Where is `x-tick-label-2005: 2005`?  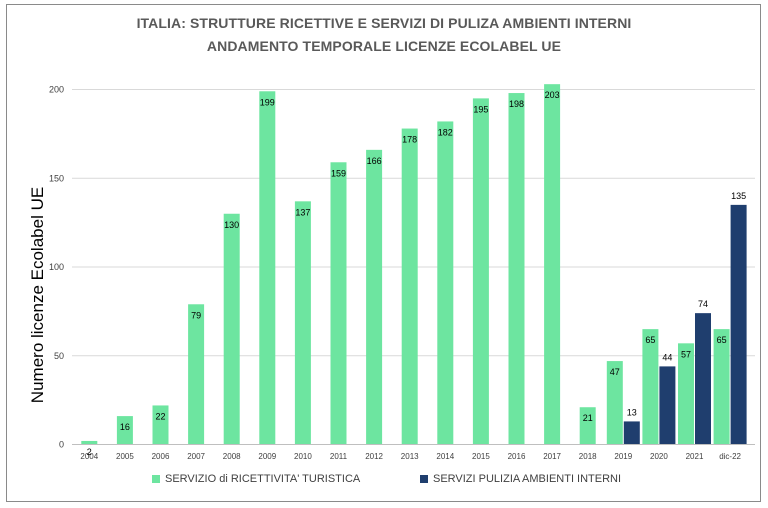 x-tick-label-2005: 2005 is located at coordinates (125, 456).